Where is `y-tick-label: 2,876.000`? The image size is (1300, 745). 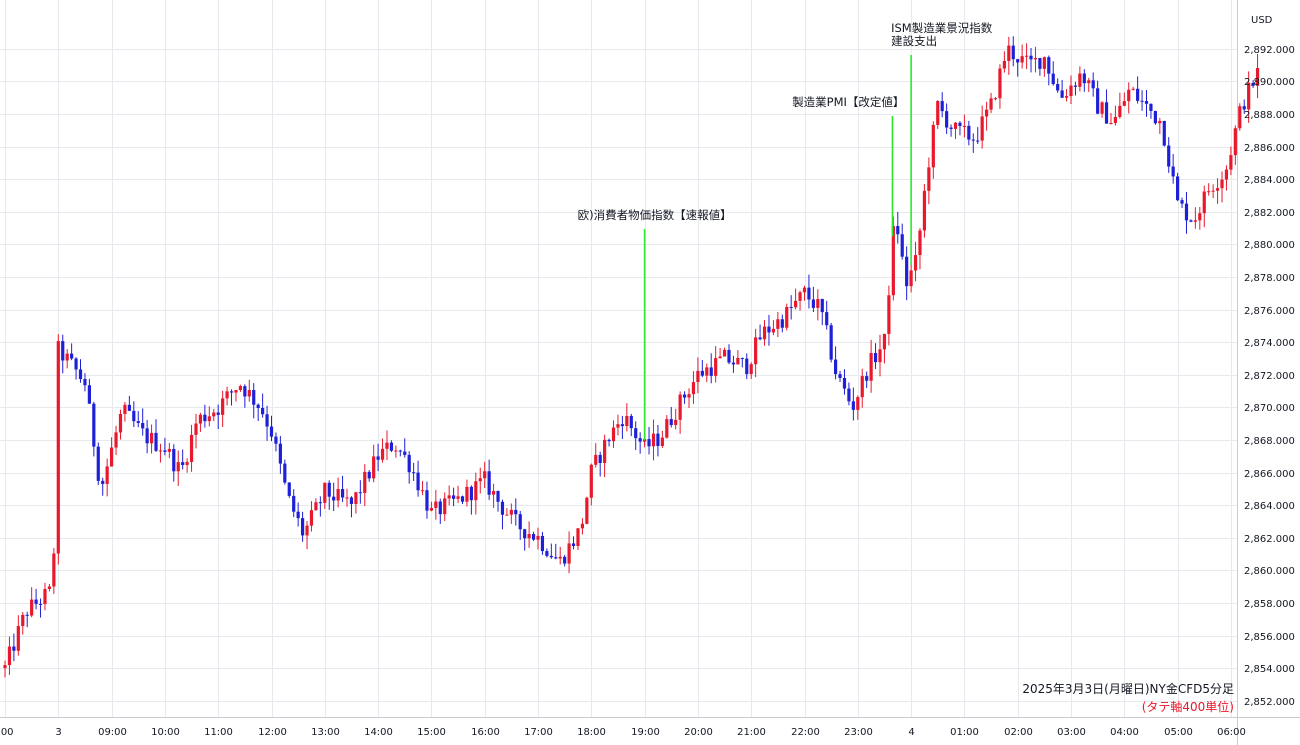 y-tick-label: 2,876.000 is located at coordinates (1269, 311).